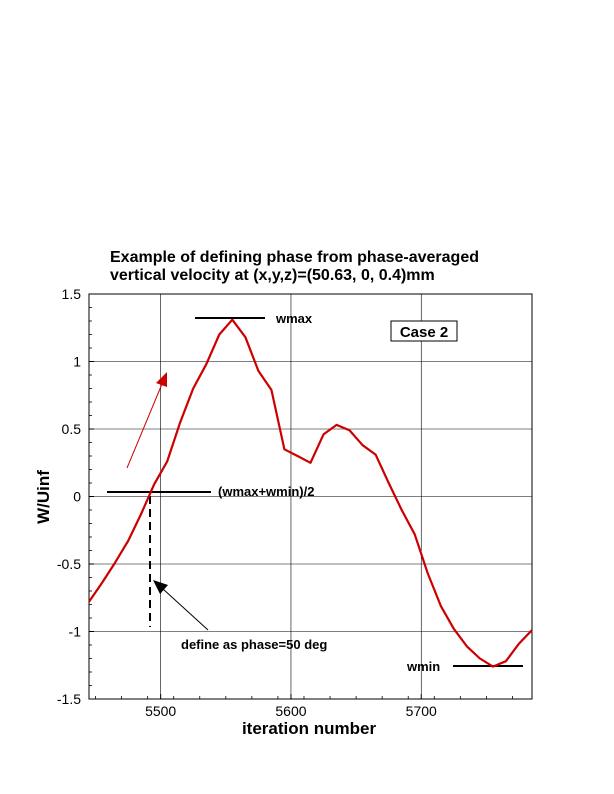  What do you see at coordinates (185, 609) in the screenshot?
I see `phase-arrow-shaft` at bounding box center [185, 609].